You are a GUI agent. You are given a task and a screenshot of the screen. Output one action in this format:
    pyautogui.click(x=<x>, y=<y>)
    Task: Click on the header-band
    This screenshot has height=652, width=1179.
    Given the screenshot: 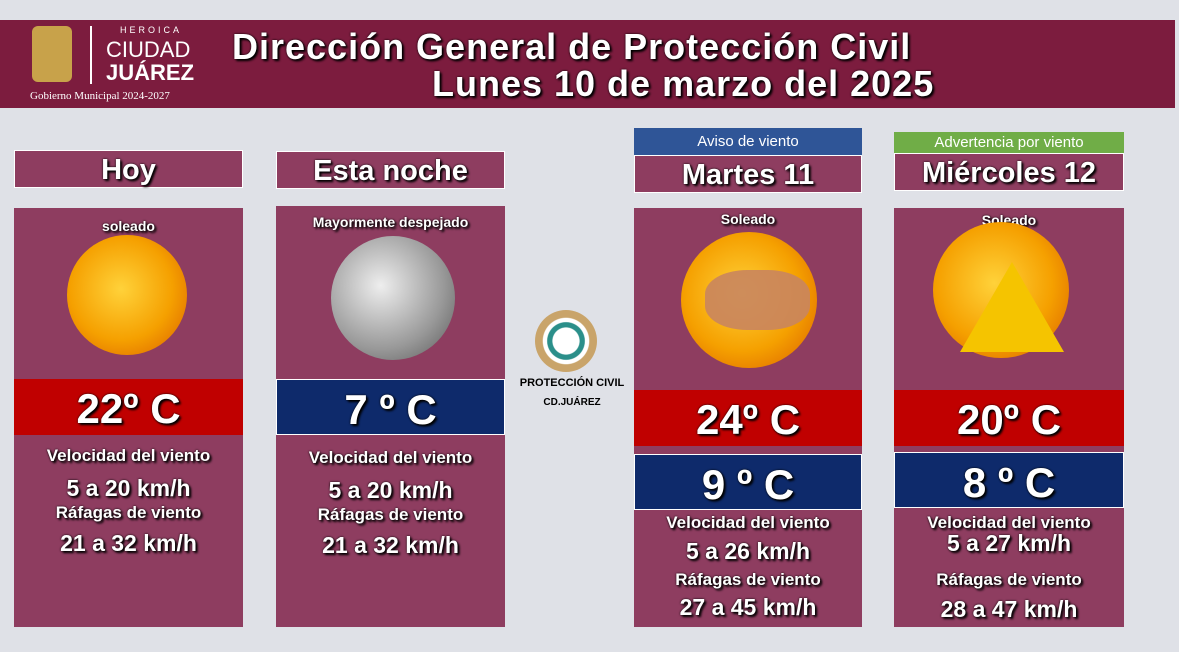 What is the action you would take?
    pyautogui.click(x=587, y=64)
    